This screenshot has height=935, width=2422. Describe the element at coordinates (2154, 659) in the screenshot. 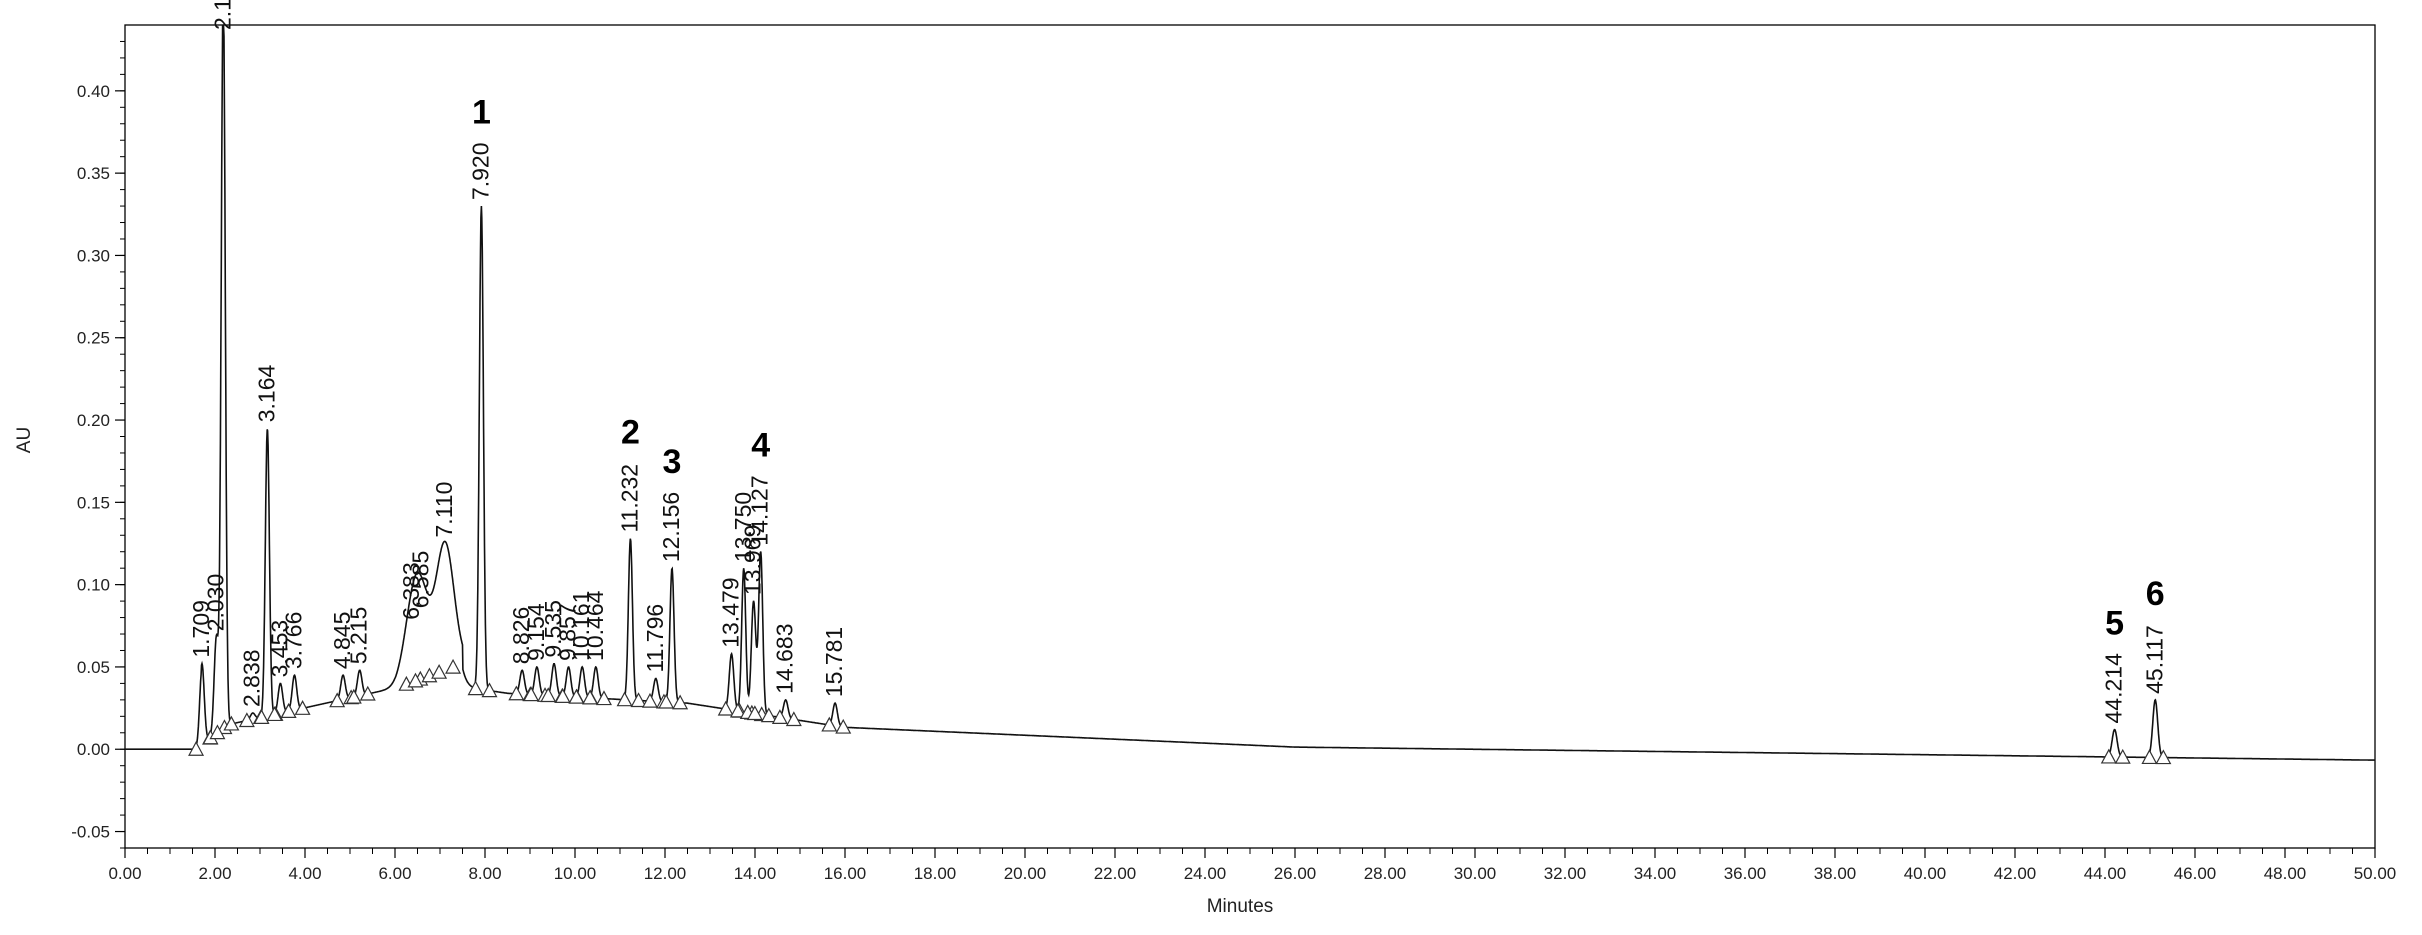

I see `rt-label-29: 45.117` at that location.